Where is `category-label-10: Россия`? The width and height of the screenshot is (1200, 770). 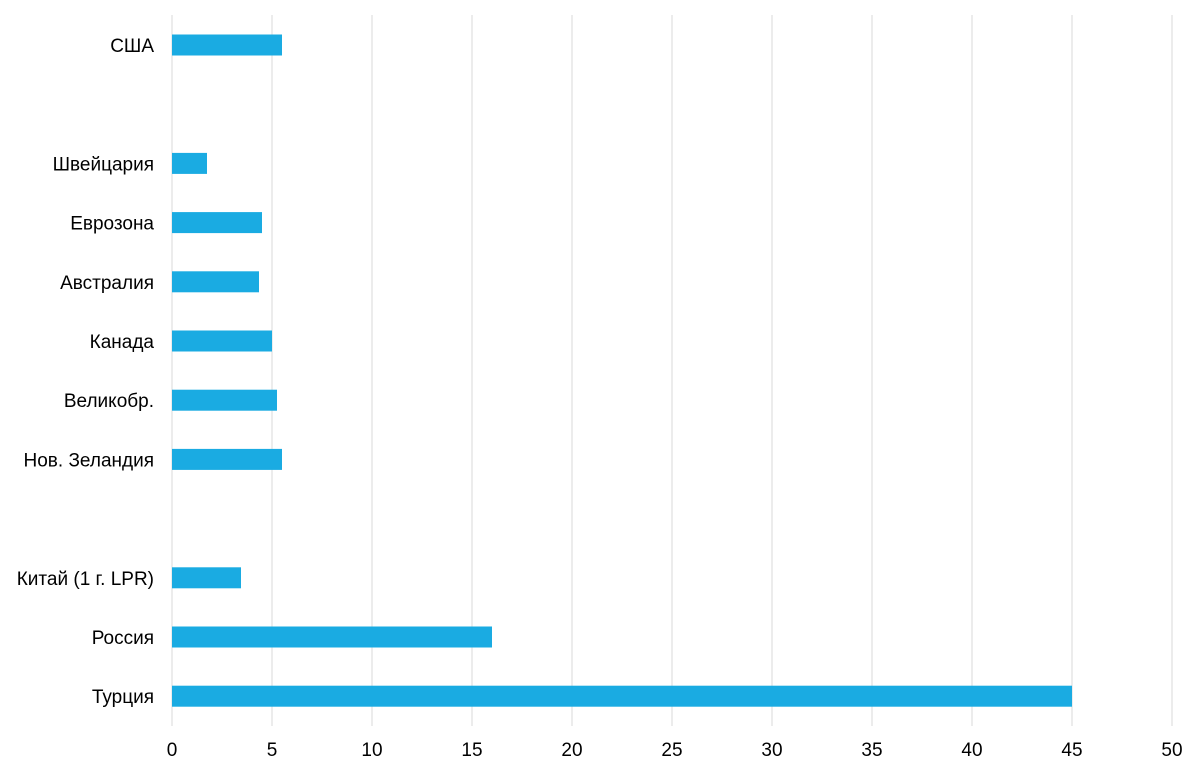 category-label-10: Россия is located at coordinates (123, 638).